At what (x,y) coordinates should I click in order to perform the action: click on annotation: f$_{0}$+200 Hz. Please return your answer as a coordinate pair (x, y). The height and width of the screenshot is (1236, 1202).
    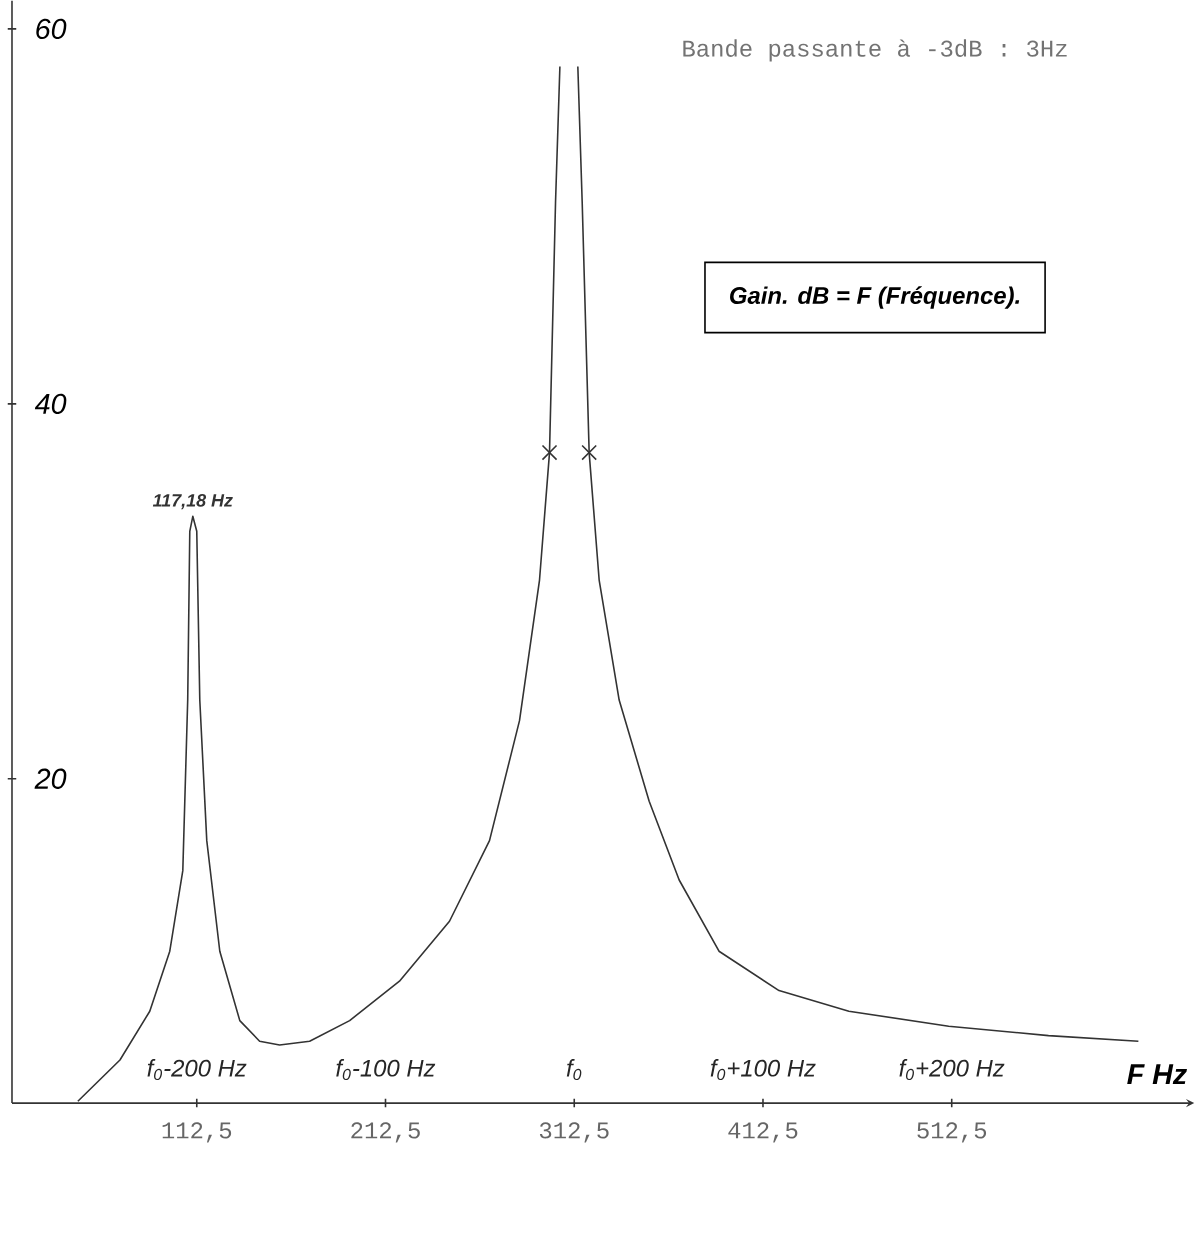
    Looking at the image, I should click on (952, 1070).